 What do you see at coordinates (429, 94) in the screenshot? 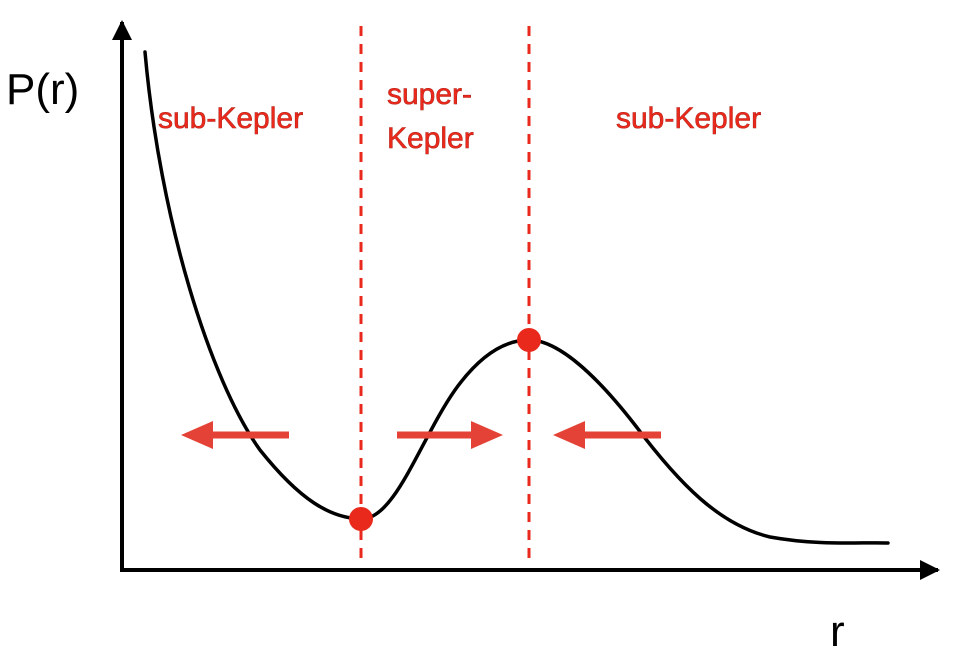
I see `region-label-middle-line1: super-` at bounding box center [429, 94].